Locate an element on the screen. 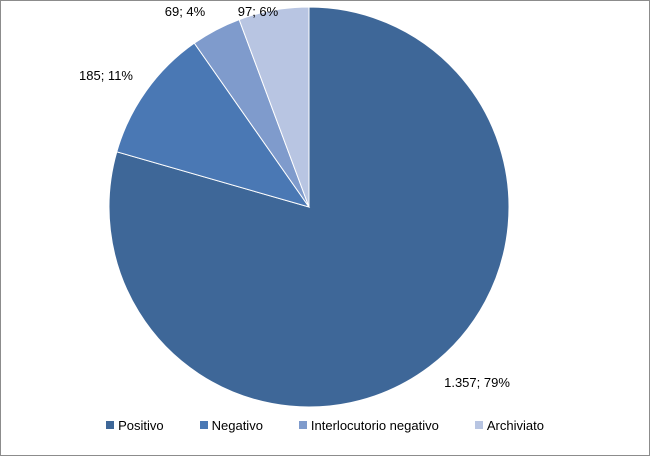 The height and width of the screenshot is (456, 650). legend-item-archiviato: Archiviato is located at coordinates (509, 425).